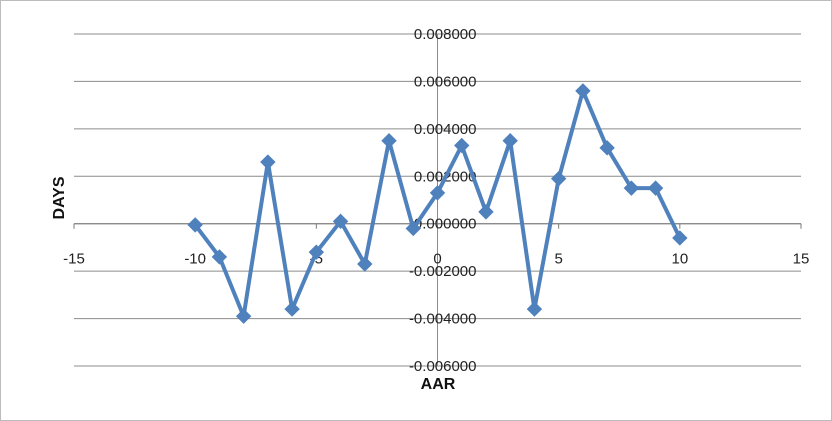  Describe the element at coordinates (445, 34) in the screenshot. I see `y-tick-label: 0.008000` at that location.